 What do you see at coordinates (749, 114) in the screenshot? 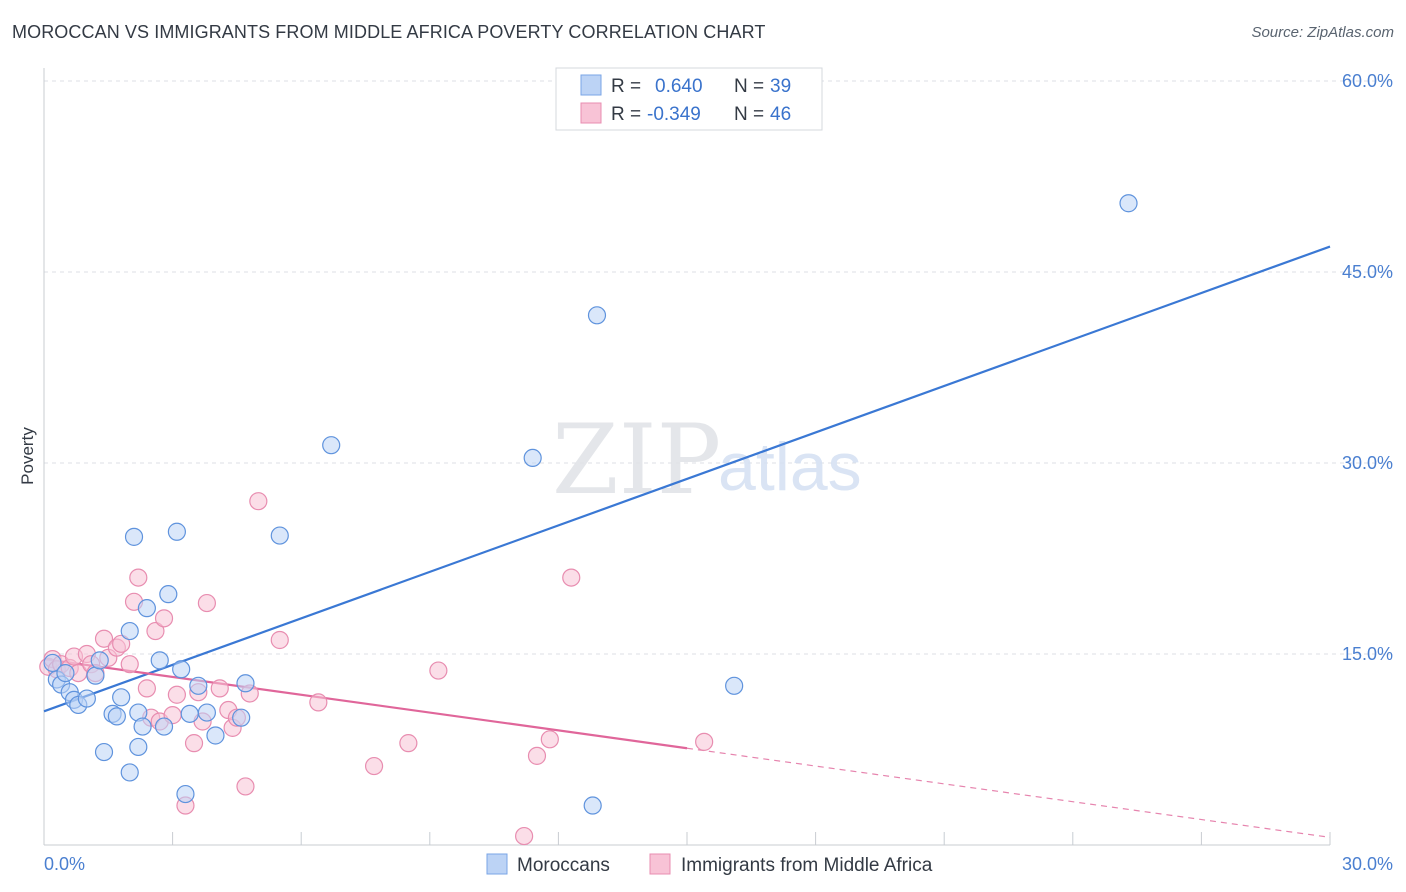
I see `legend-n-label-2: N =` at bounding box center [749, 114].